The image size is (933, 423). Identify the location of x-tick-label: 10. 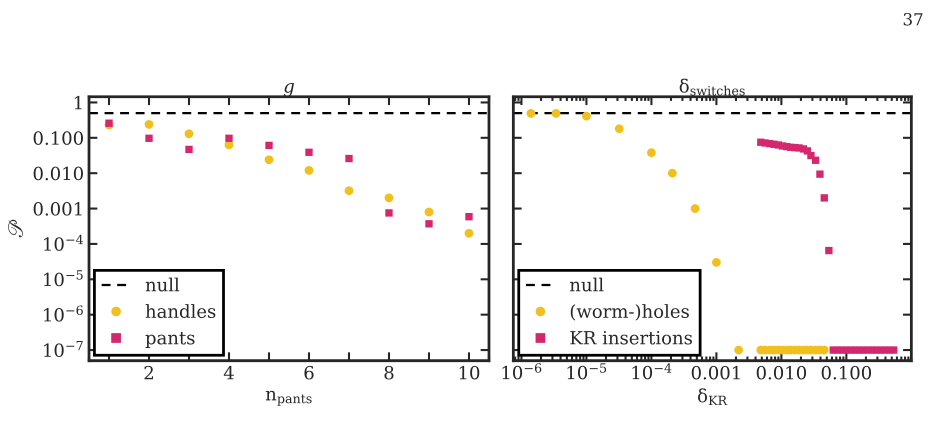
(470, 373).